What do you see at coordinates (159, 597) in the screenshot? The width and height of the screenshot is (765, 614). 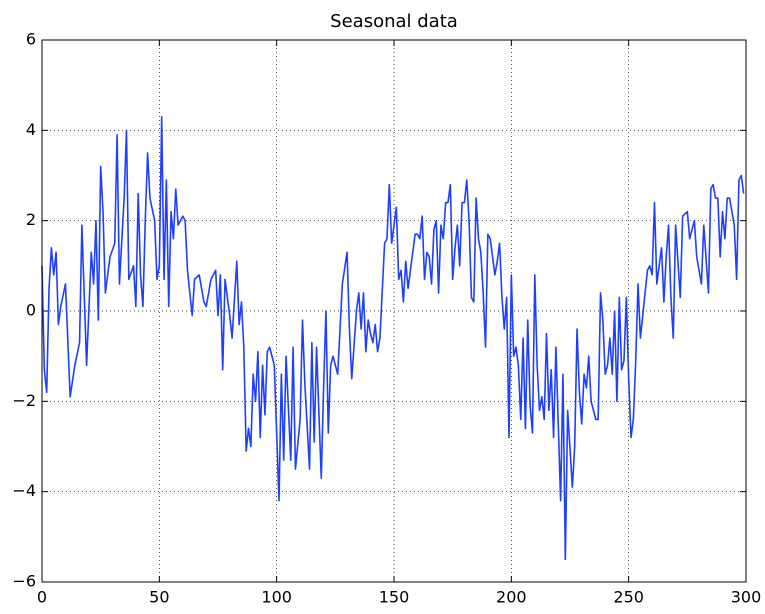 I see `x-tick-label: 50` at bounding box center [159, 597].